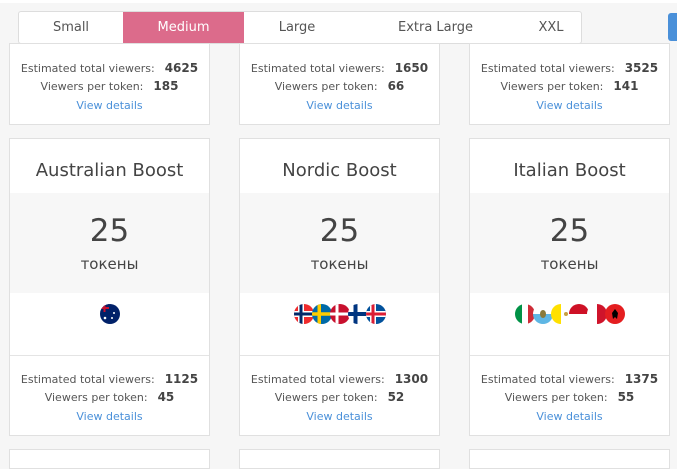 This screenshot has width=677, height=469. Describe the element at coordinates (542, 314) in the screenshot. I see `flag-san-marino-icon` at that location.